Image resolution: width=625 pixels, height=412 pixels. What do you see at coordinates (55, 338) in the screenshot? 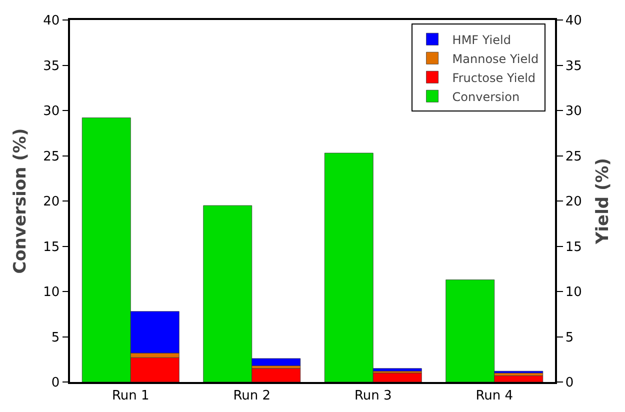
I see `y-tick-label: 5` at bounding box center [55, 338].